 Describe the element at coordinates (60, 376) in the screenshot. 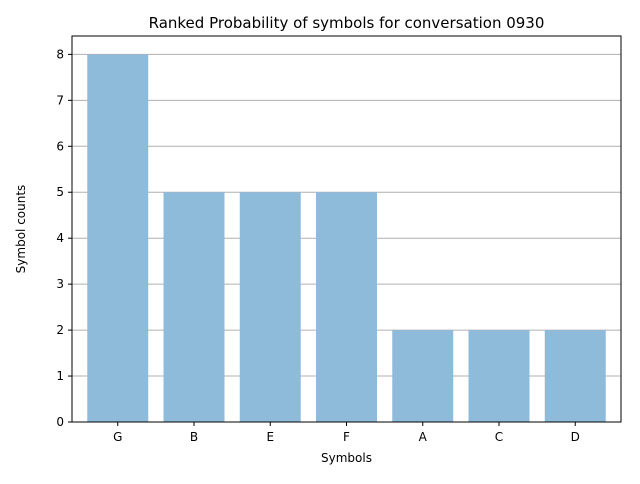

I see `y-tick-label: 1` at that location.